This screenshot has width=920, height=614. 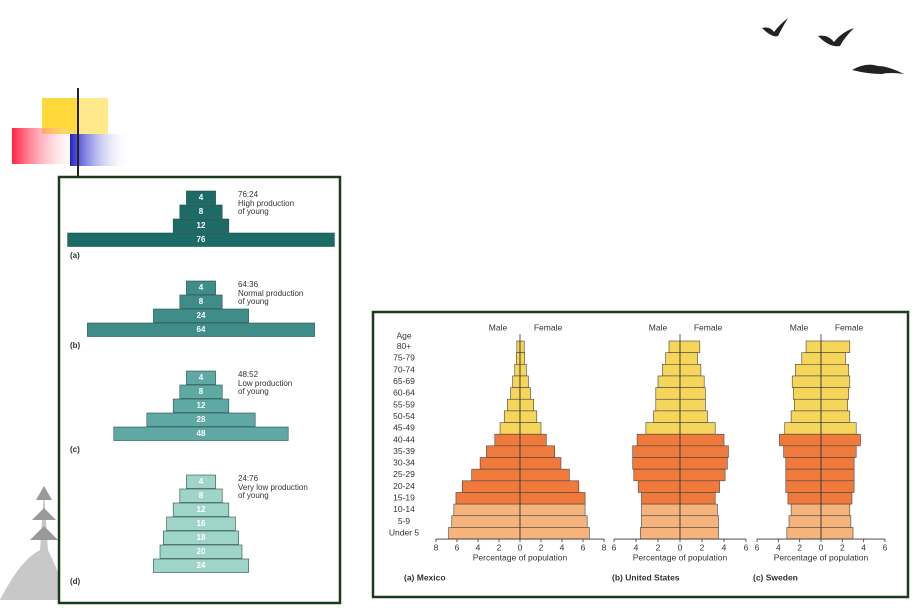 What do you see at coordinates (404, 369) in the screenshot?
I see `age-label: 70-74` at bounding box center [404, 369].